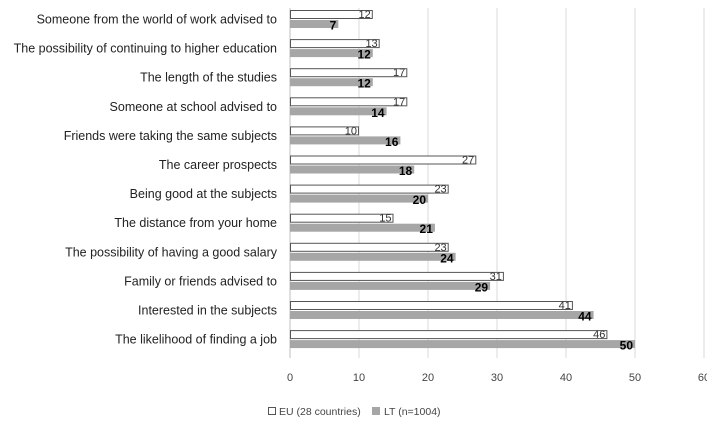 This screenshot has width=707, height=426. Describe the element at coordinates (496, 277) in the screenshot. I see `data-label-eu: 31` at that location.